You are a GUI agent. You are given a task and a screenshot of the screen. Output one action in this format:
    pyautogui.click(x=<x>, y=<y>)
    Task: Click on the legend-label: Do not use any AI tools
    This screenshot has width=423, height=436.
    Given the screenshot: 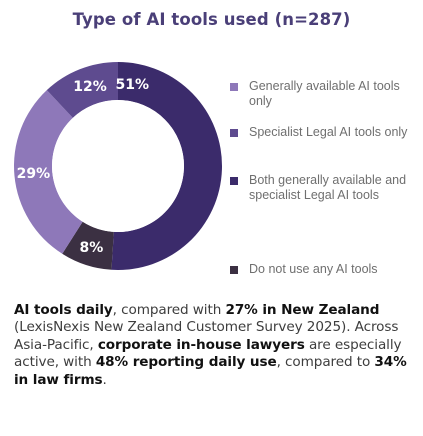 What is the action you would take?
    pyautogui.click(x=313, y=269)
    